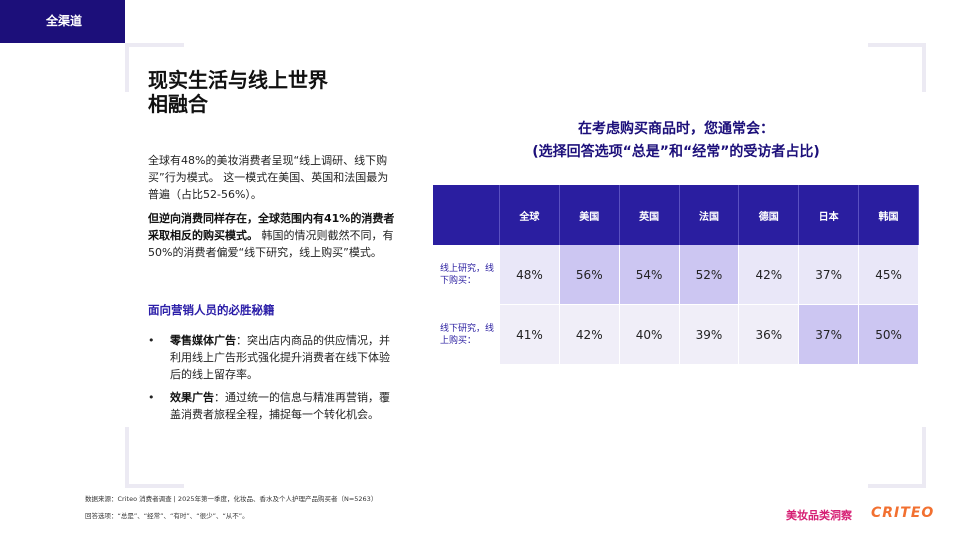  I want to click on column-header-korea: 韩国, so click(888, 215).